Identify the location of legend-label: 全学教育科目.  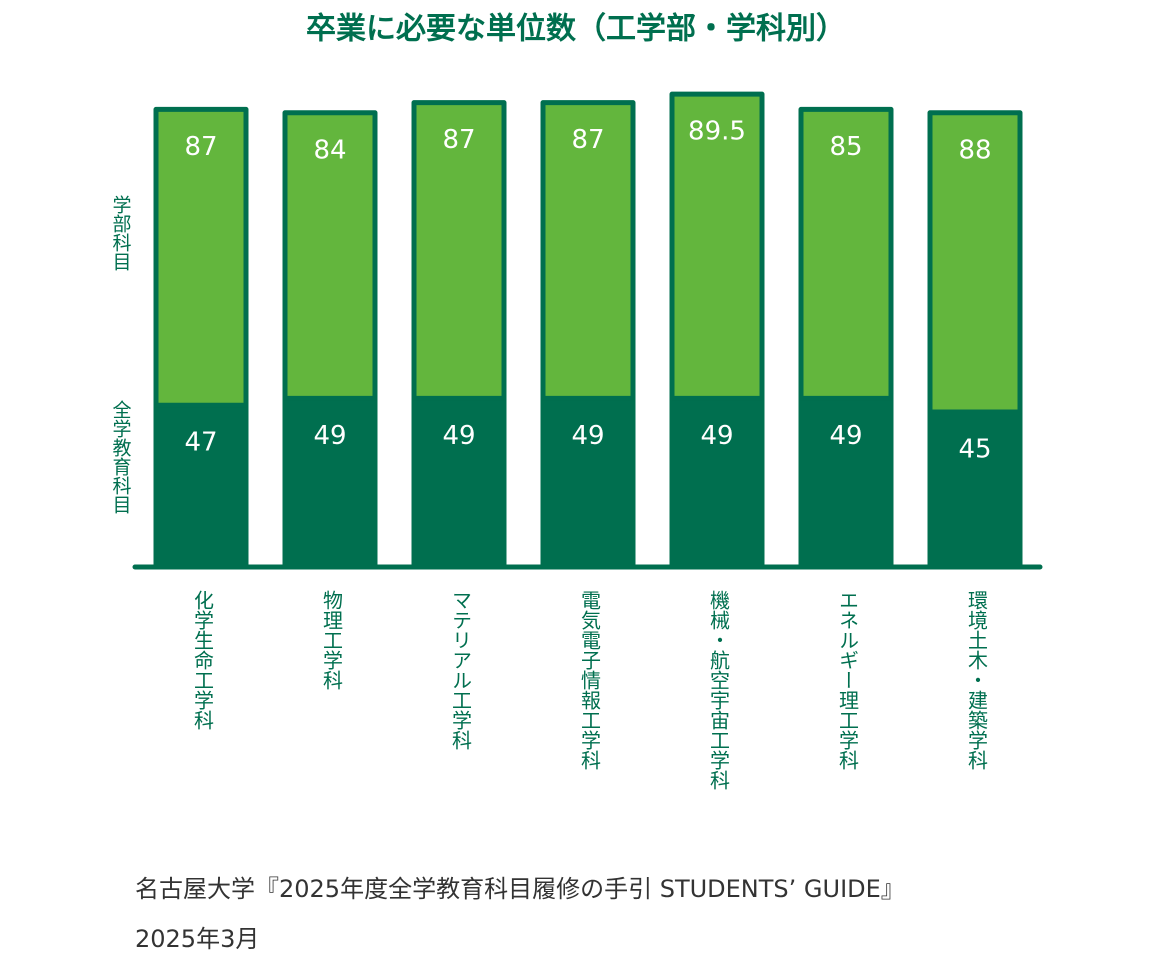
(121, 457).